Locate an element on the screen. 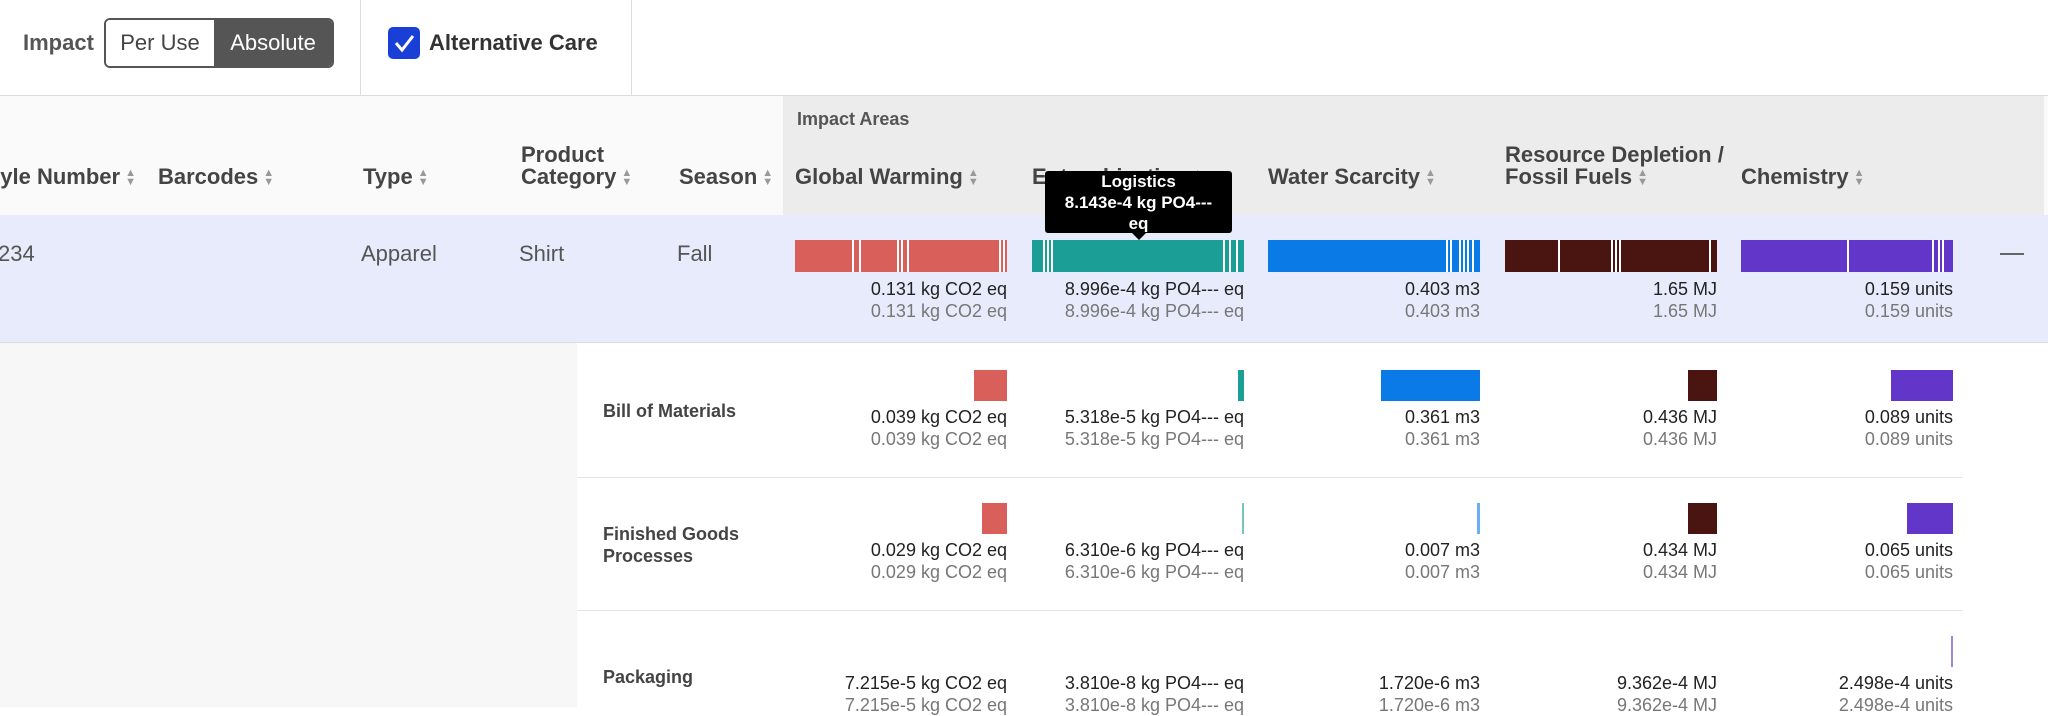 The width and height of the screenshot is (2048, 716). row-cell: Shirt is located at coordinates (542, 253).